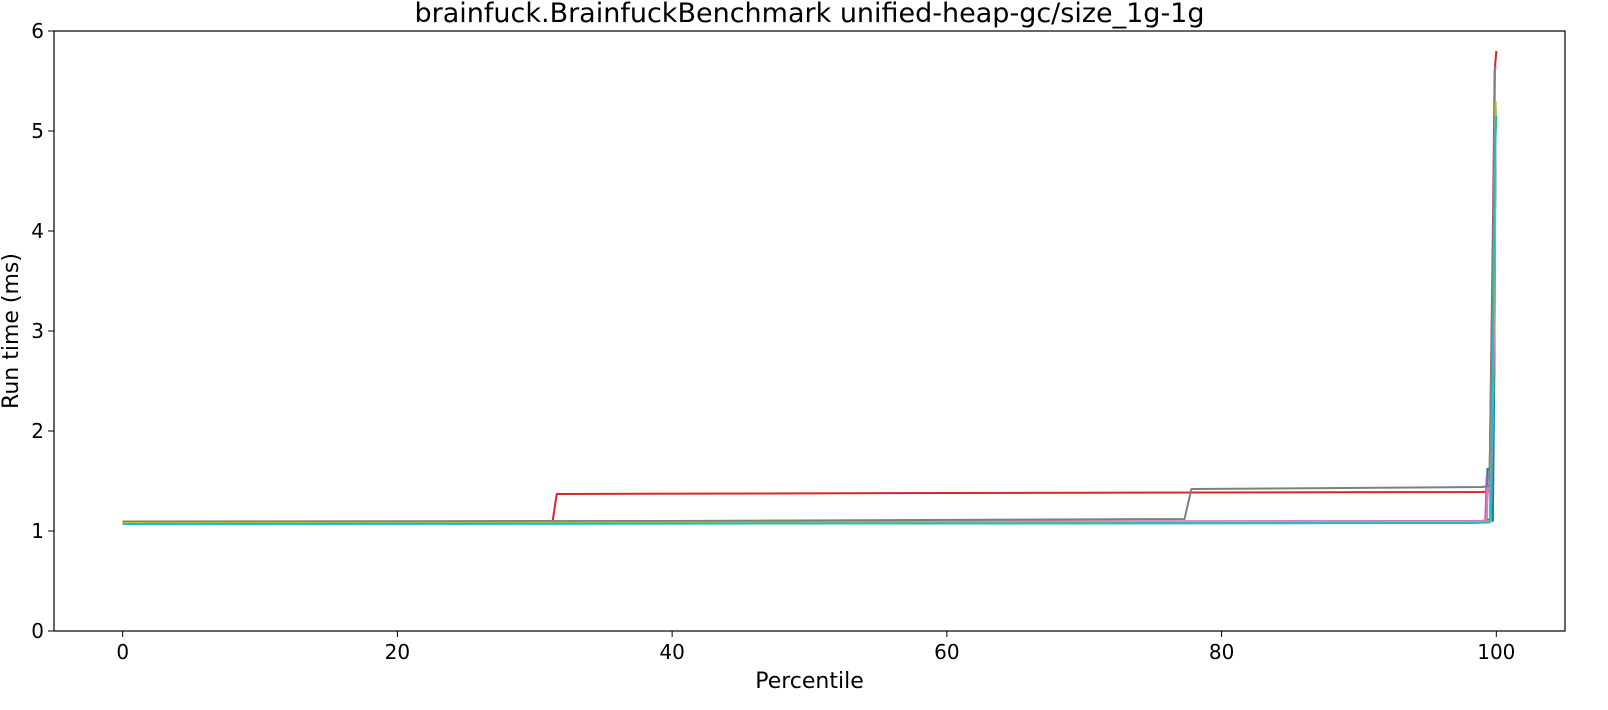 Image resolution: width=1608 pixels, height=710 pixels. What do you see at coordinates (37, 431) in the screenshot?
I see `y-tick-label: 2` at bounding box center [37, 431].